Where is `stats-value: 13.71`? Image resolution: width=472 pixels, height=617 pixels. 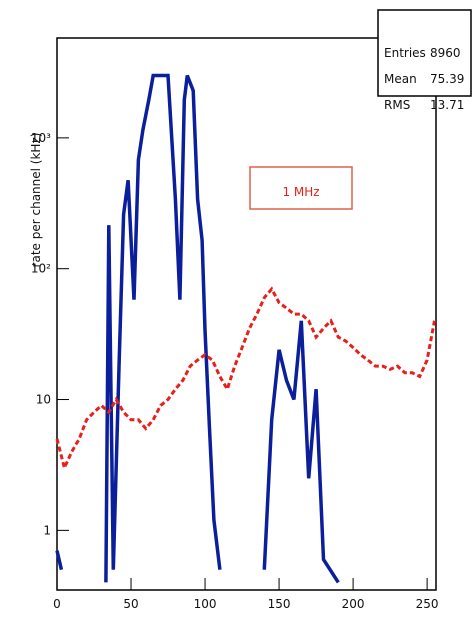
stats-value: 13.71 is located at coordinates (447, 105).